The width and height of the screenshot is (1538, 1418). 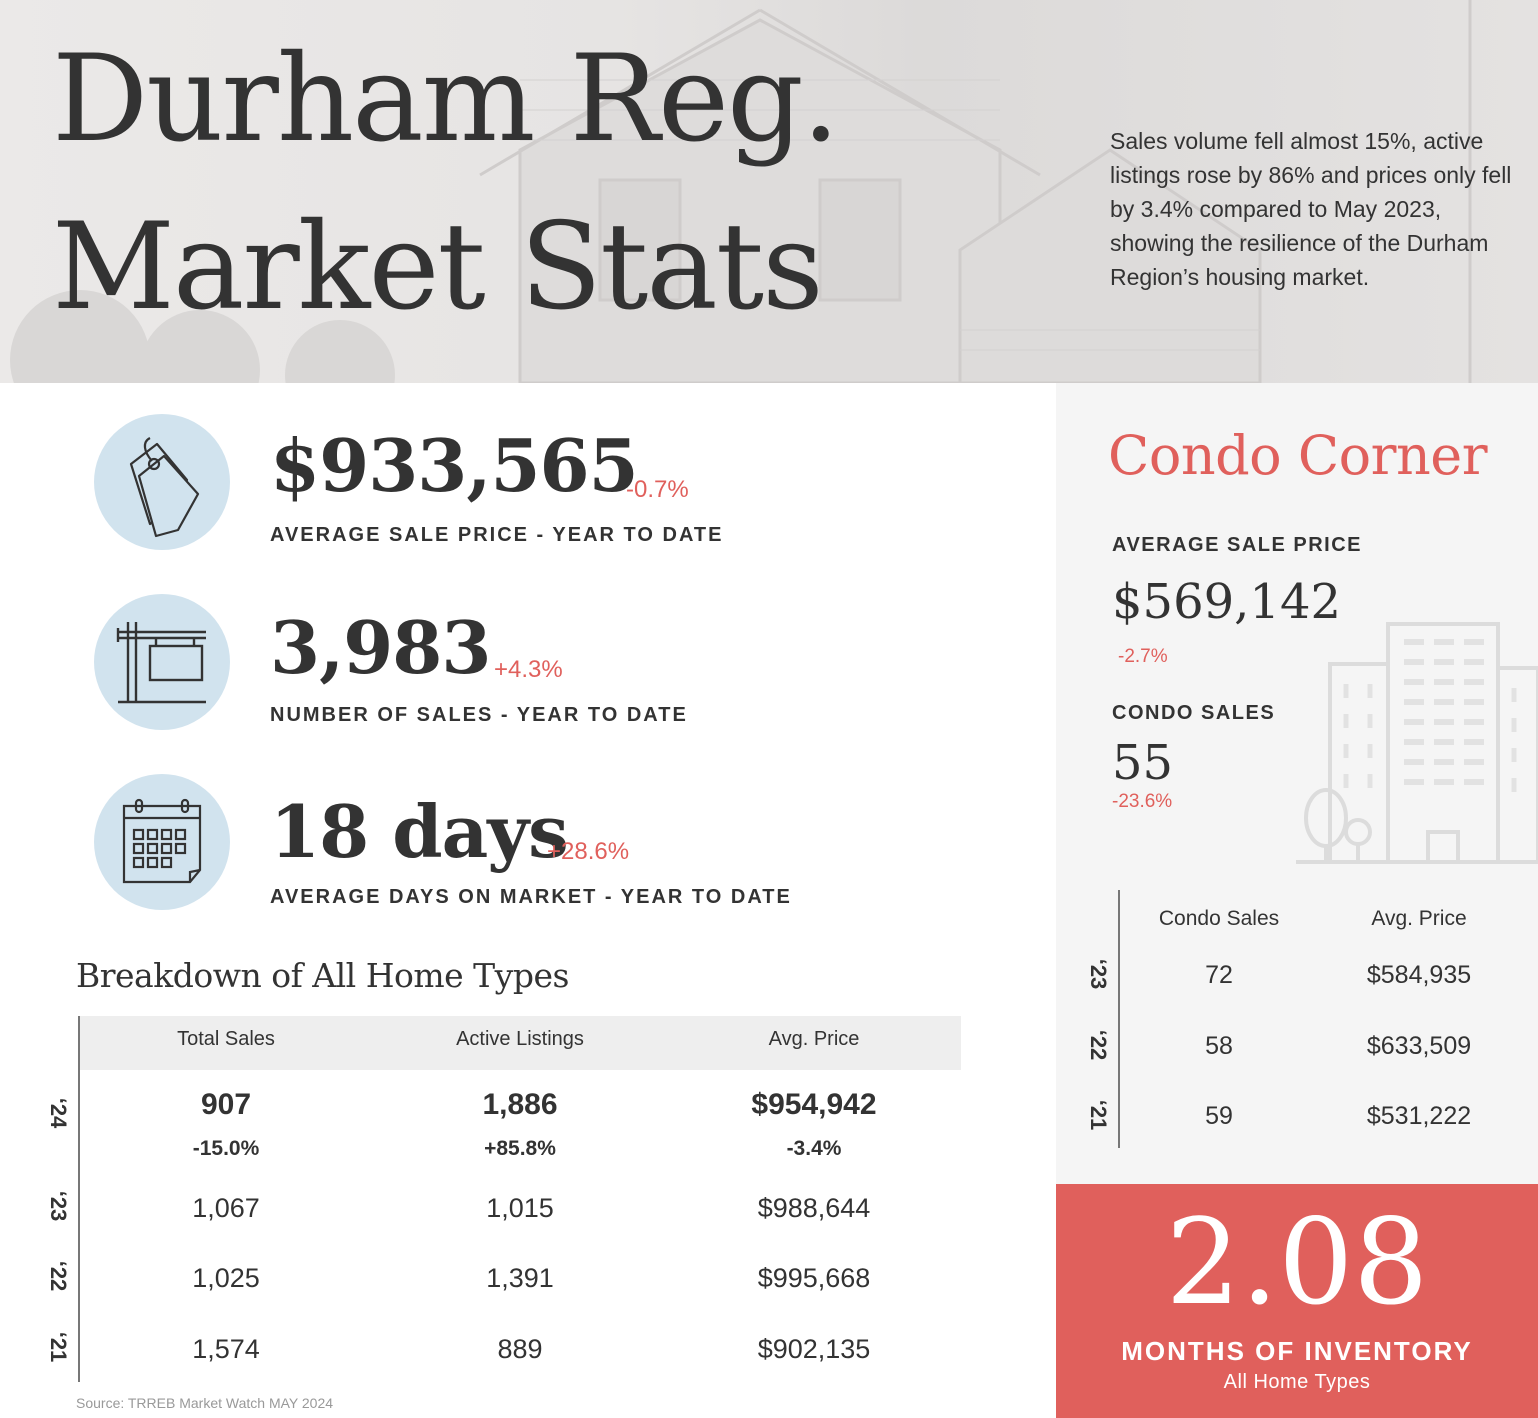 What do you see at coordinates (1419, 1116) in the screenshot?
I see `table-cell: $531,222` at bounding box center [1419, 1116].